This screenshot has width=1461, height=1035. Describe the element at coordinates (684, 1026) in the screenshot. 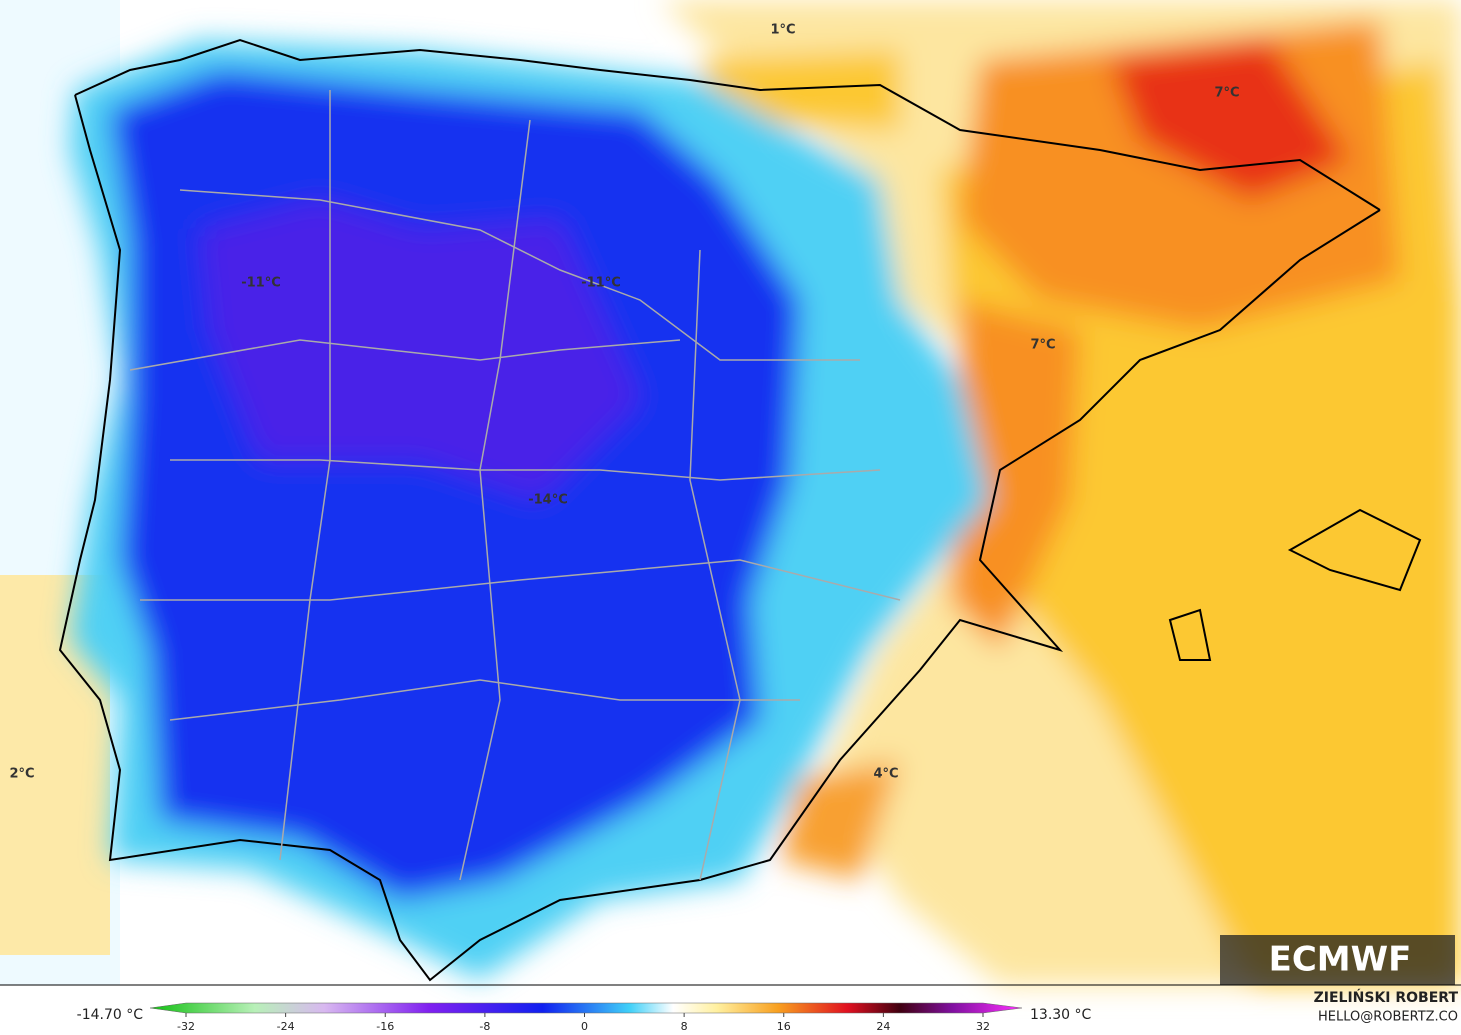

I see `colorbar-tick-label: 8` at that location.